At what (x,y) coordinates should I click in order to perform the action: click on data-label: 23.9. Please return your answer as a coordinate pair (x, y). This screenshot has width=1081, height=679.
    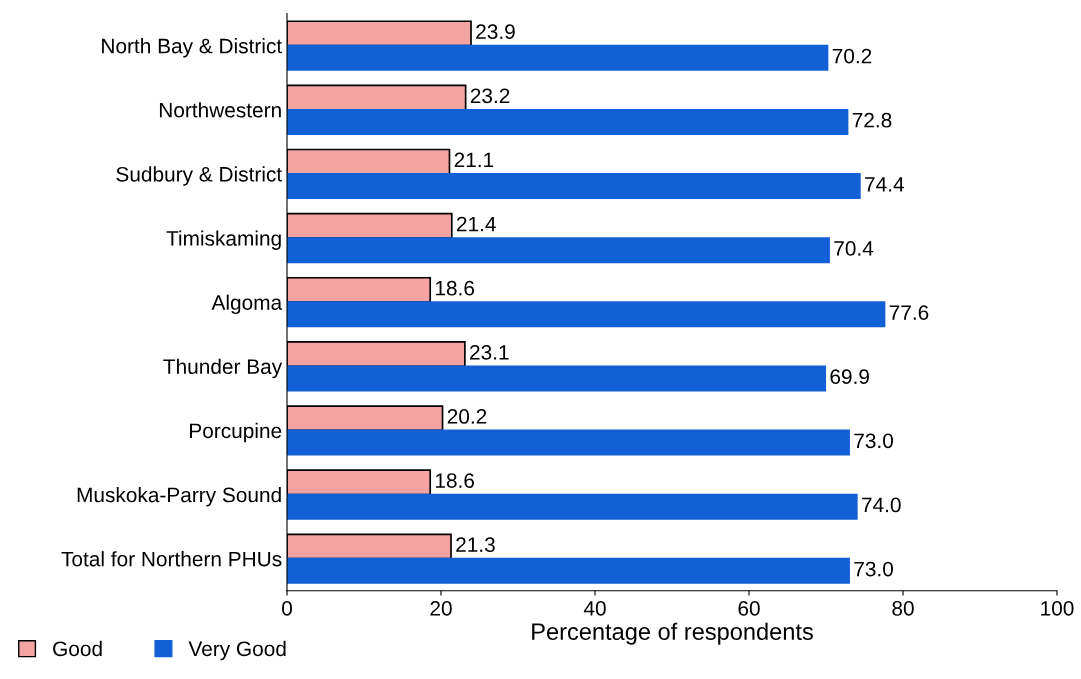
    Looking at the image, I should click on (495, 32).